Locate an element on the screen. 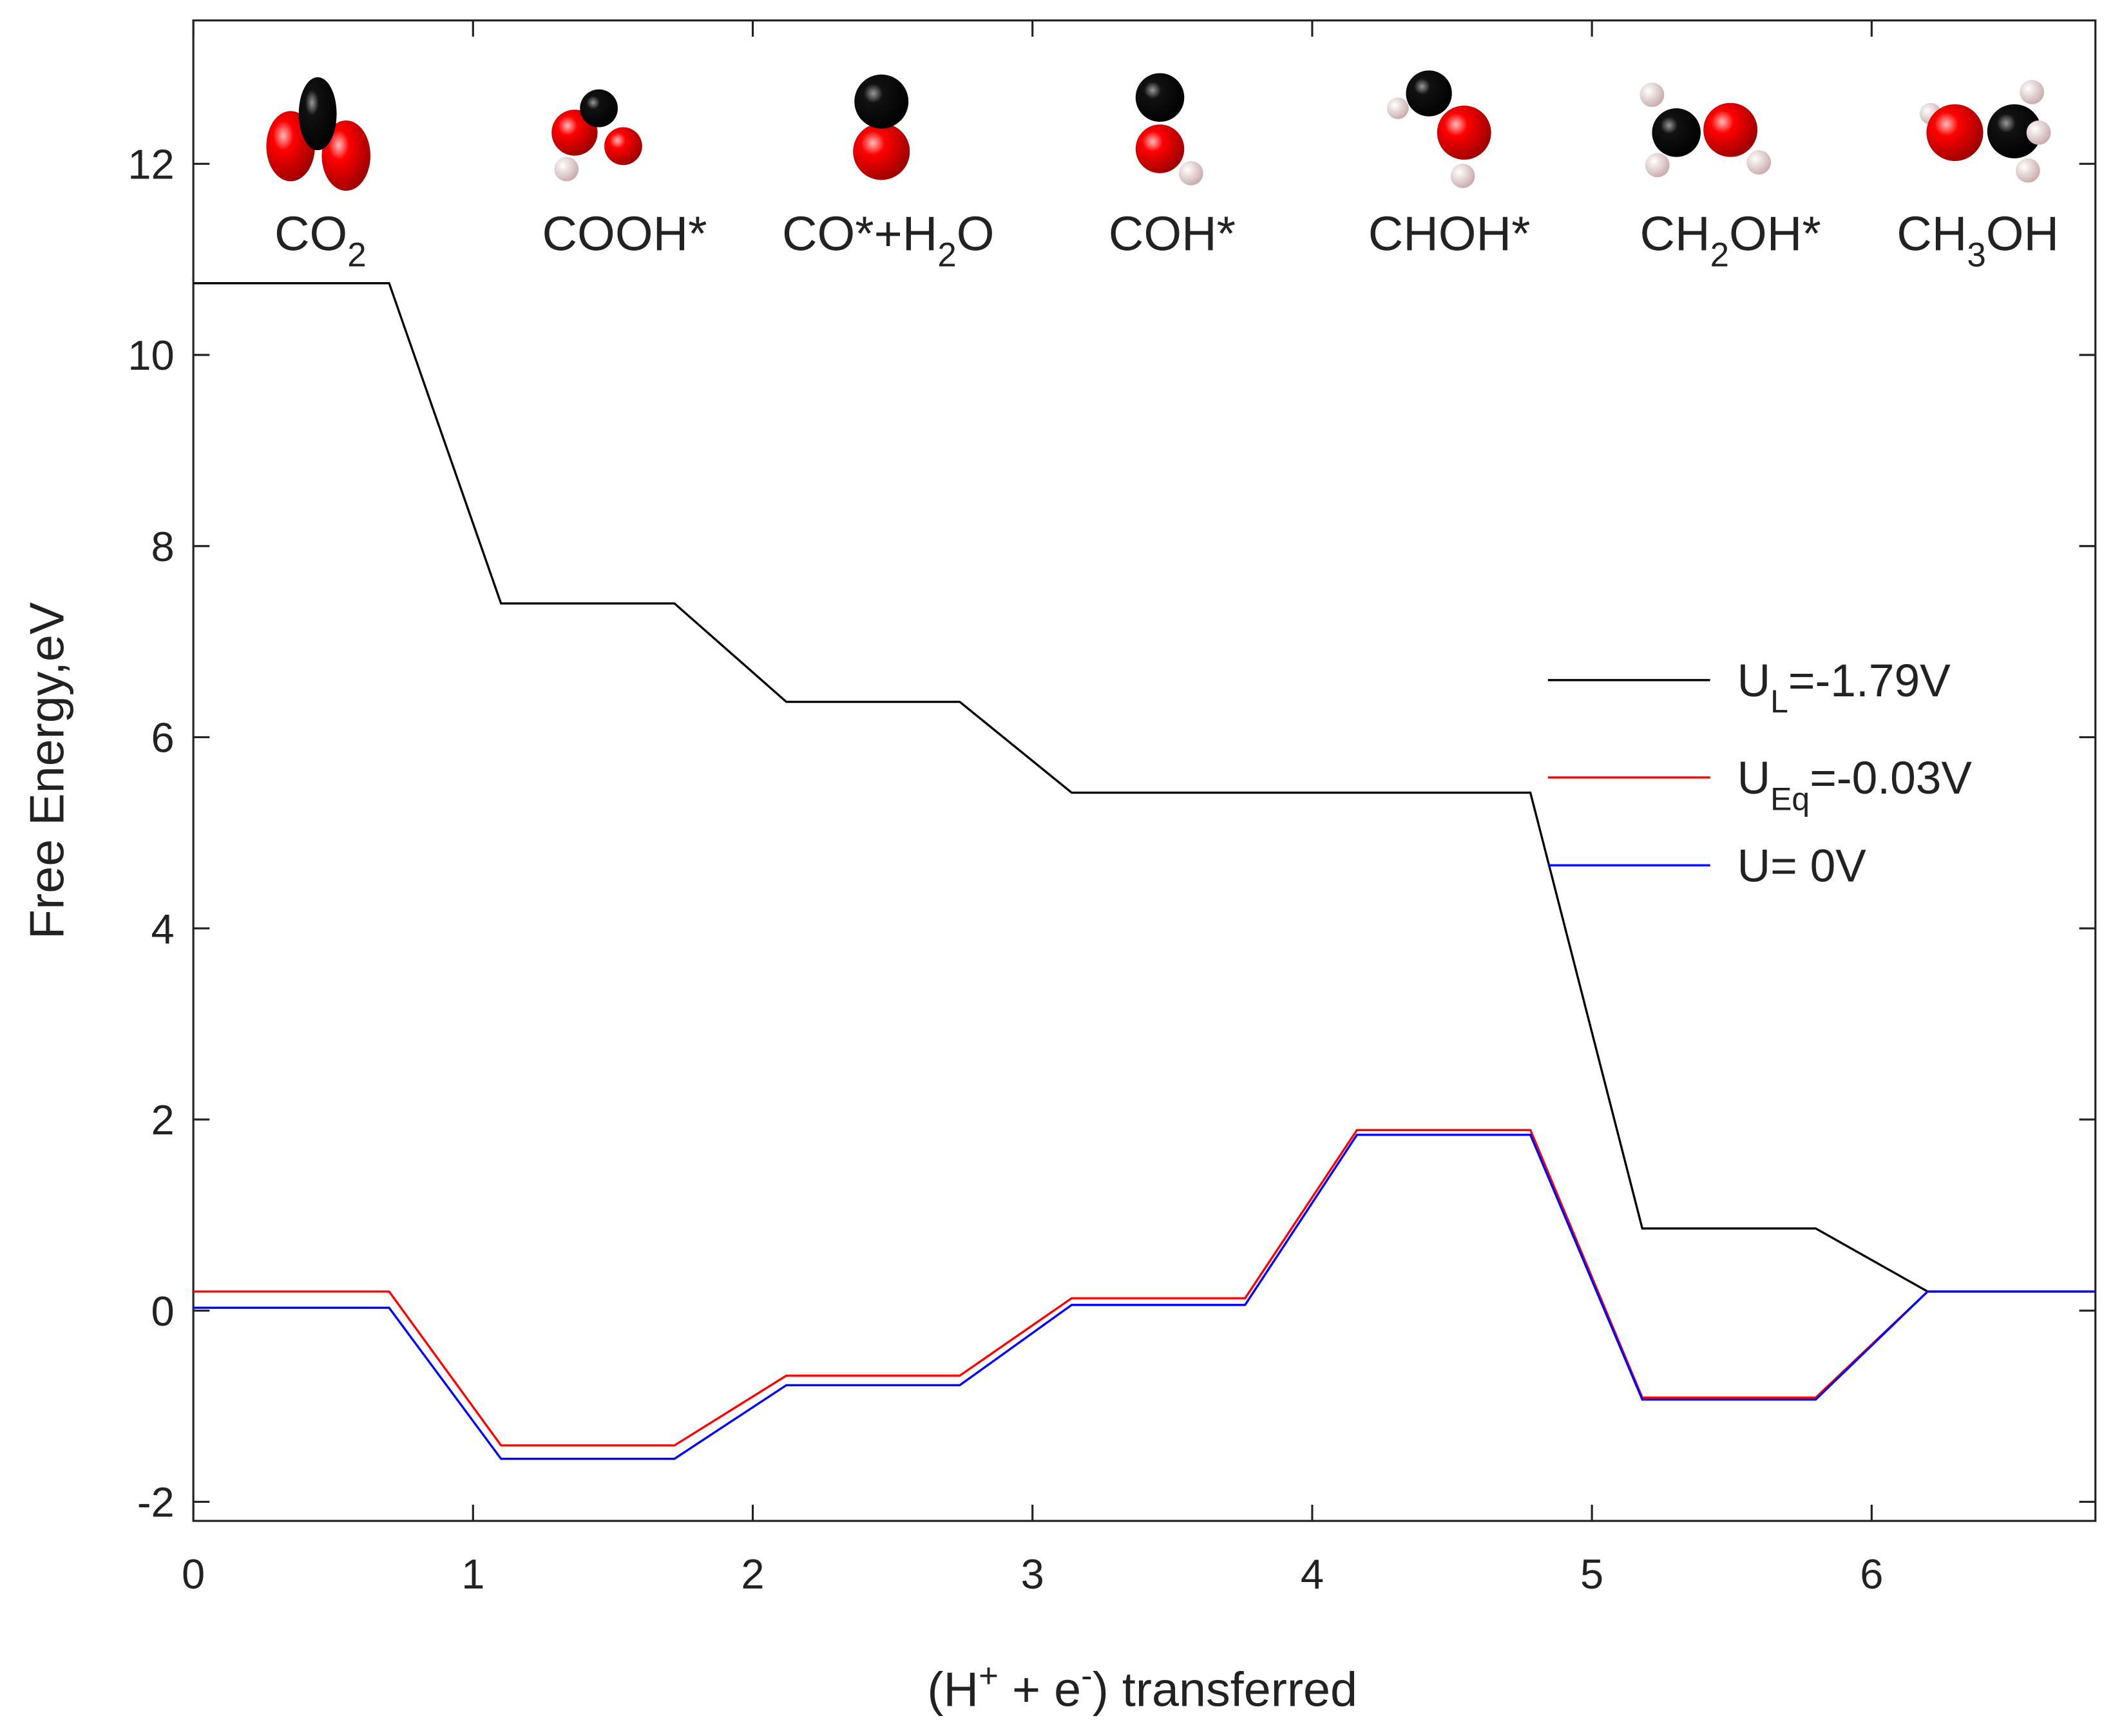  text-part: L is located at coordinates (1779, 701).